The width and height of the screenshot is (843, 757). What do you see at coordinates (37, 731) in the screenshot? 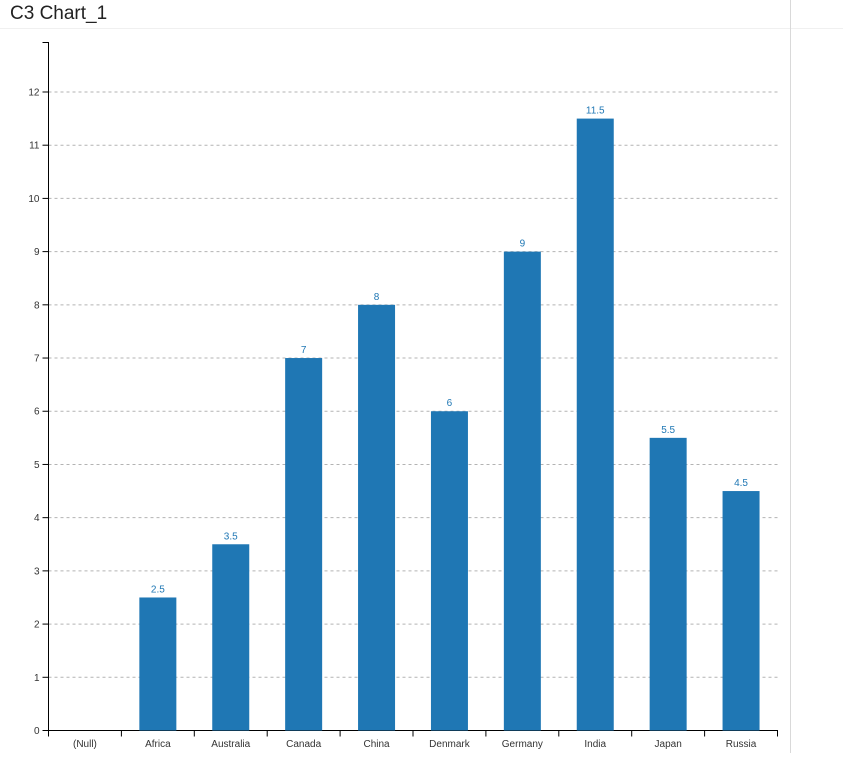
I see `y-tick-label: 0` at bounding box center [37, 731].